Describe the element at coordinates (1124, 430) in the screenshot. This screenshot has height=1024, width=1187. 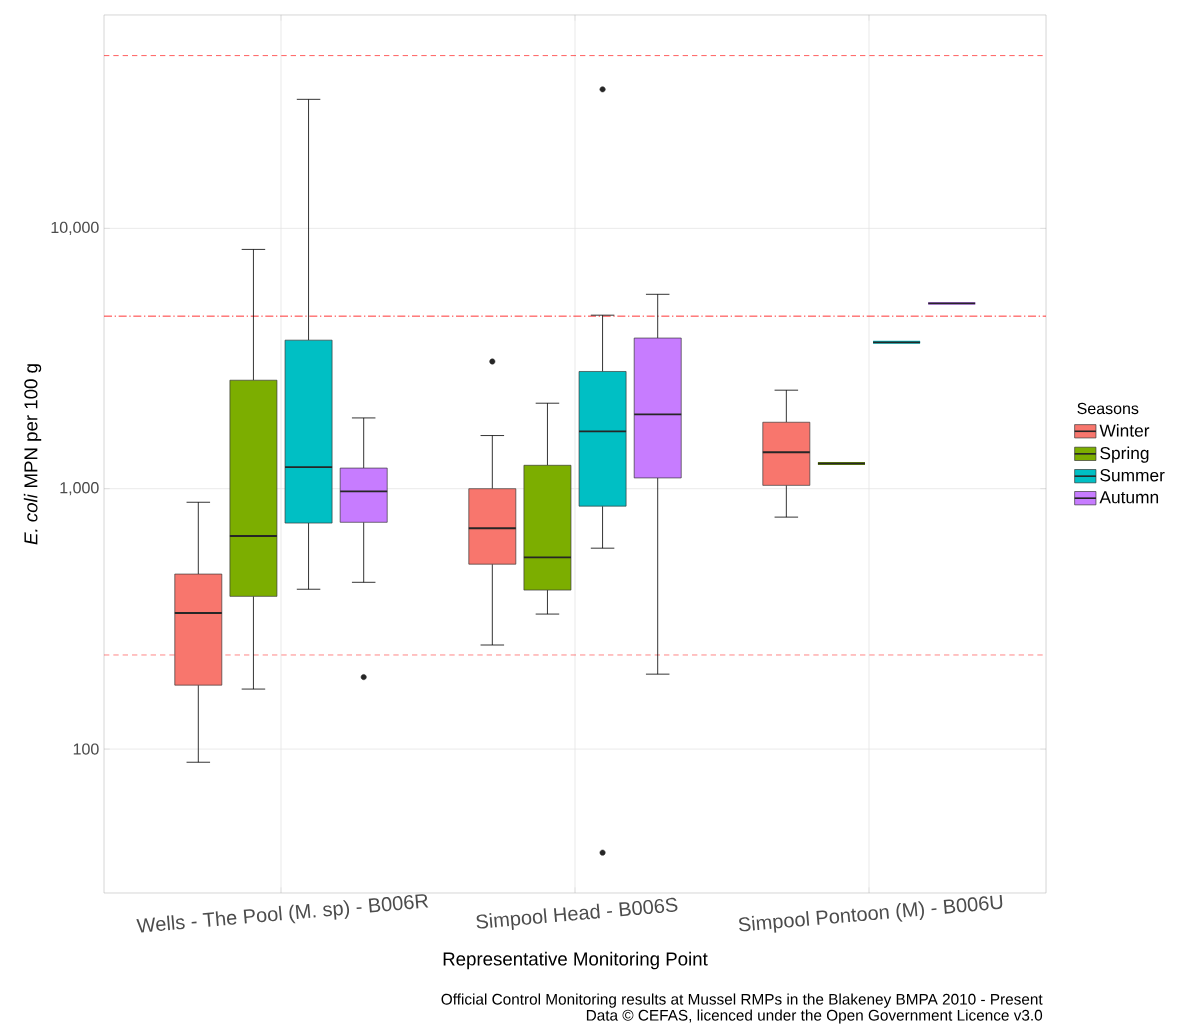
I see `legend-label: Winter` at that location.